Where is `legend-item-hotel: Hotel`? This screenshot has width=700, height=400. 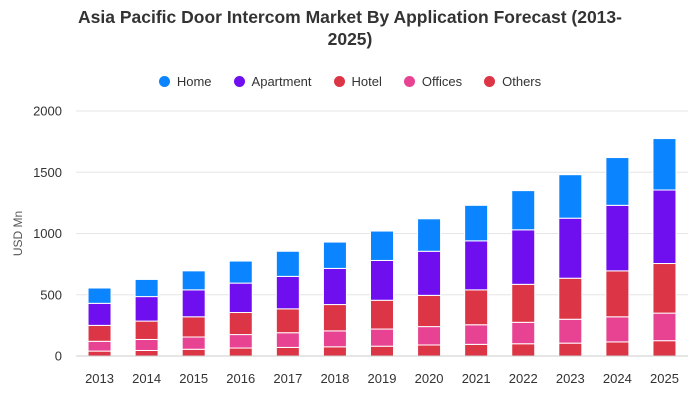
legend-item-hotel: Hotel is located at coordinates (357, 81).